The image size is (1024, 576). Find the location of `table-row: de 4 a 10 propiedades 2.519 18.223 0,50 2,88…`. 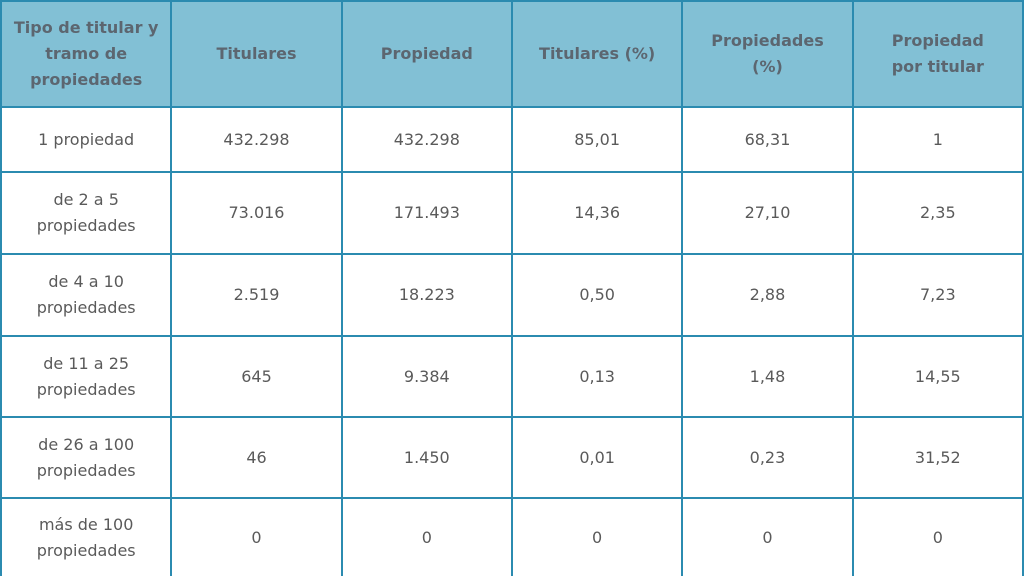

table-row: de 4 a 10 propiedades 2.519 18.223 0,50 2,88… is located at coordinates (512, 295).